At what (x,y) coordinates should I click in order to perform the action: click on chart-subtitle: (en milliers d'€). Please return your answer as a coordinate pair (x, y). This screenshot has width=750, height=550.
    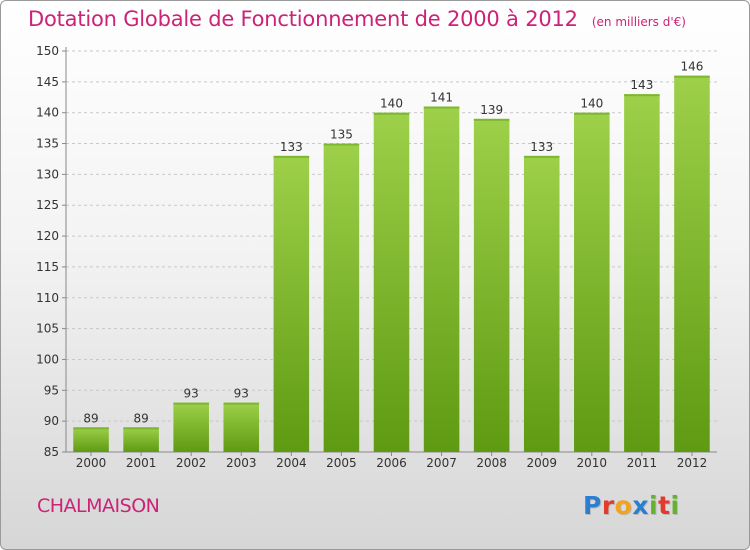
    Looking at the image, I should click on (638, 22).